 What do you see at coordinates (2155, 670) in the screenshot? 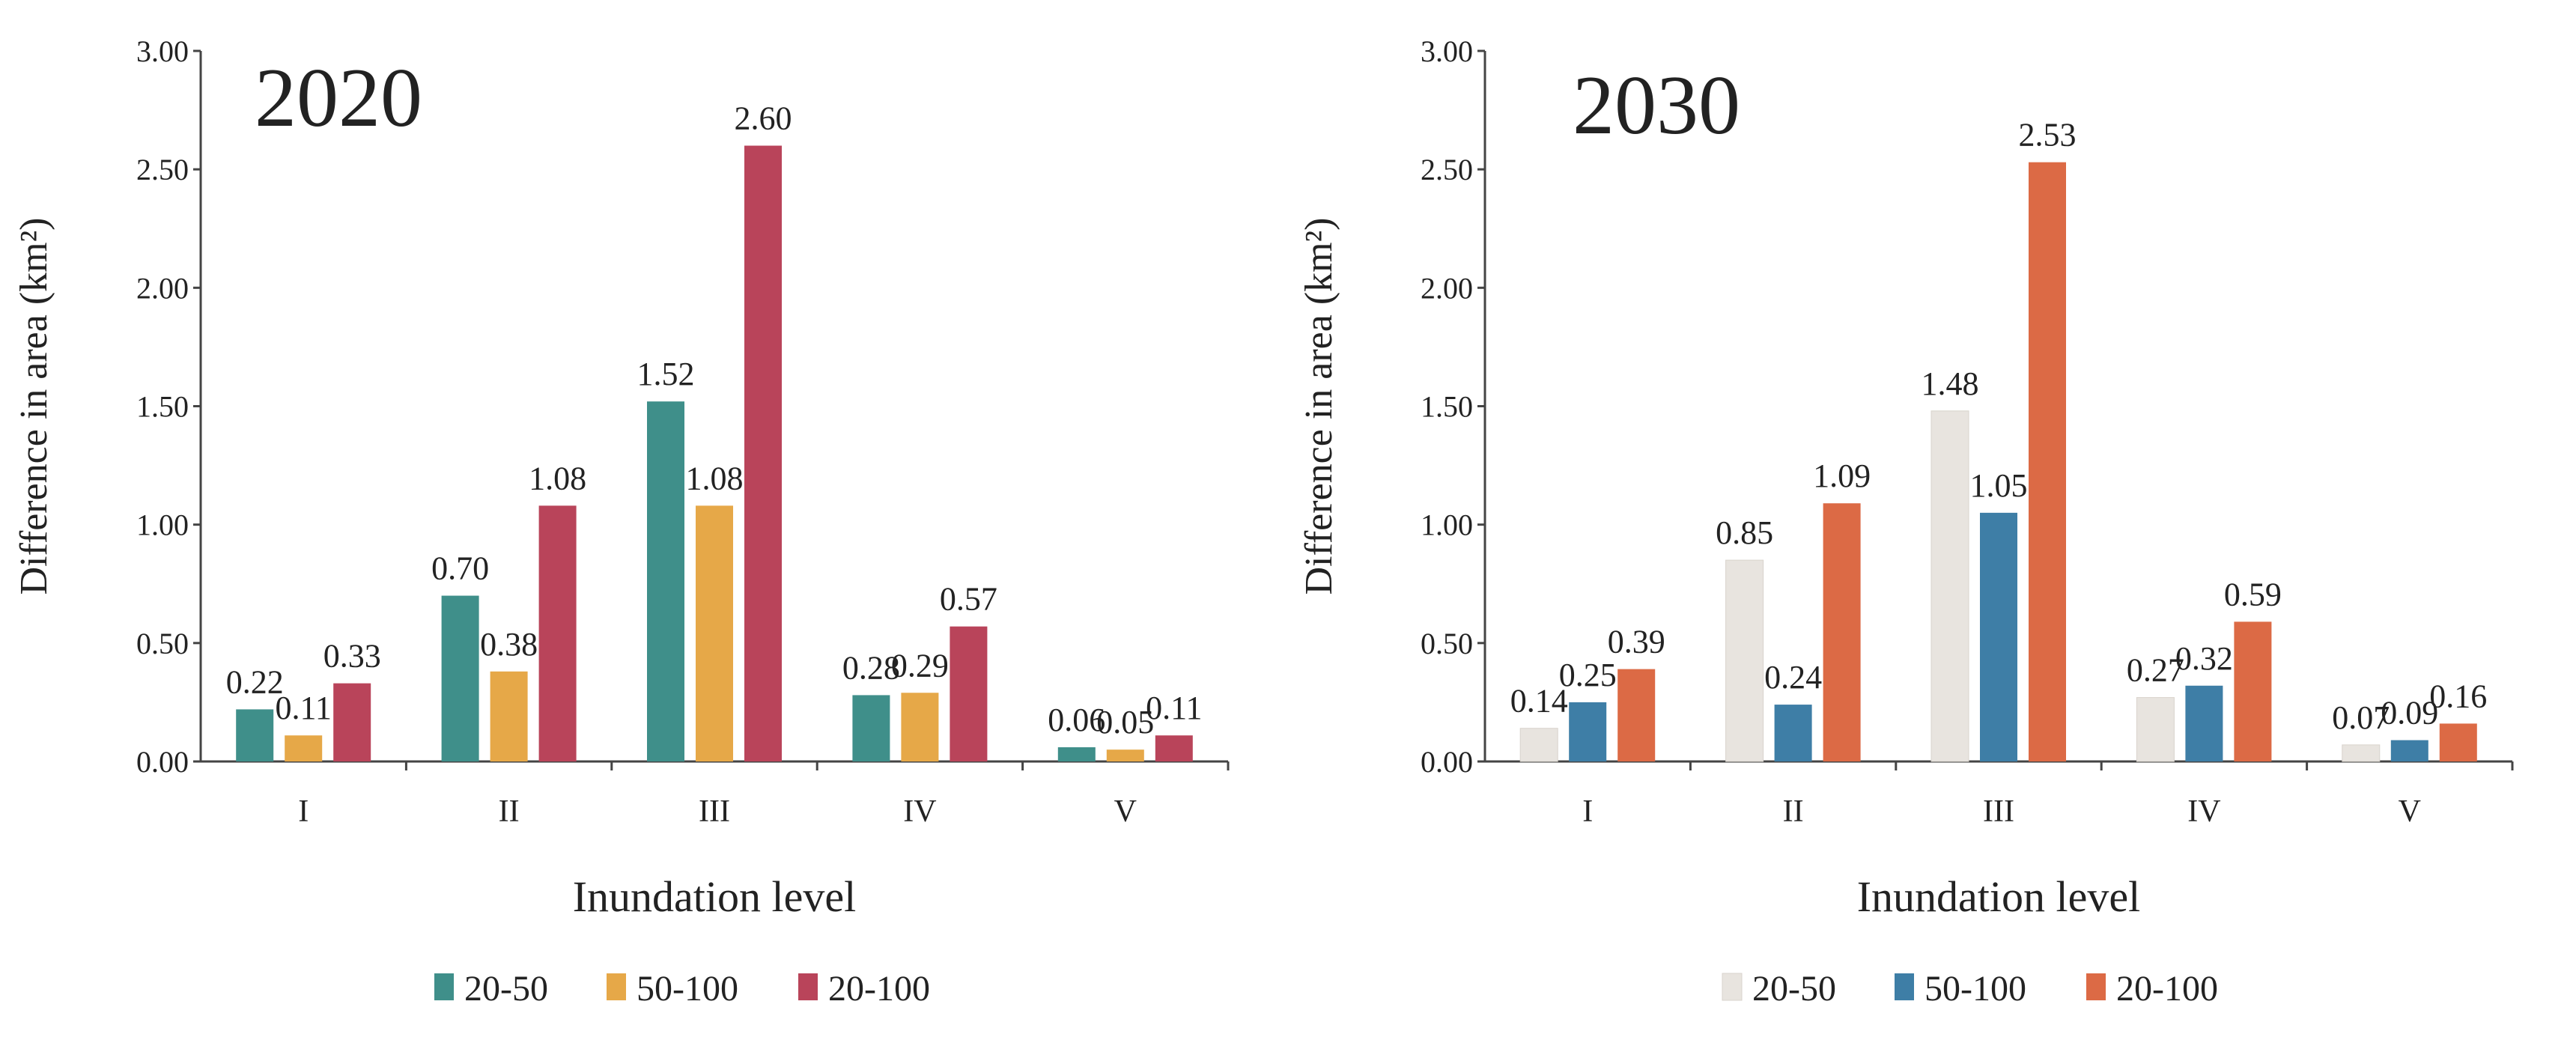
I see `data-label: 0.27` at bounding box center [2155, 670].